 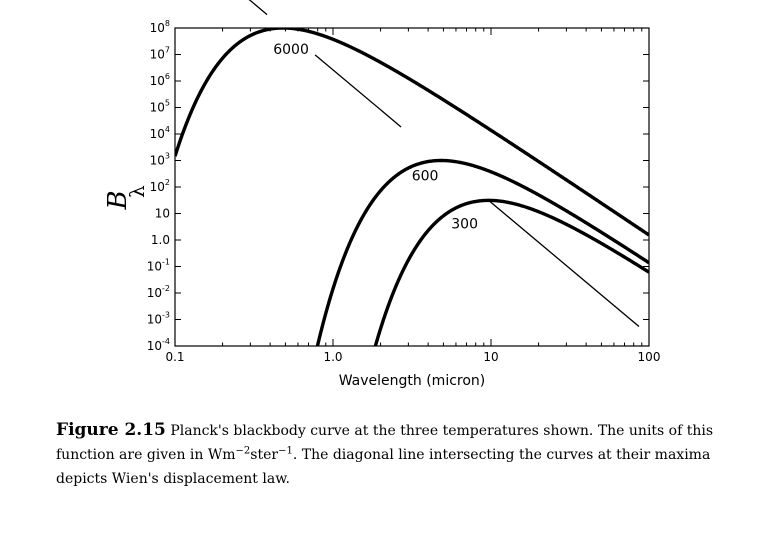 I want to click on y-tick-label: 10, so click(x=162, y=214).